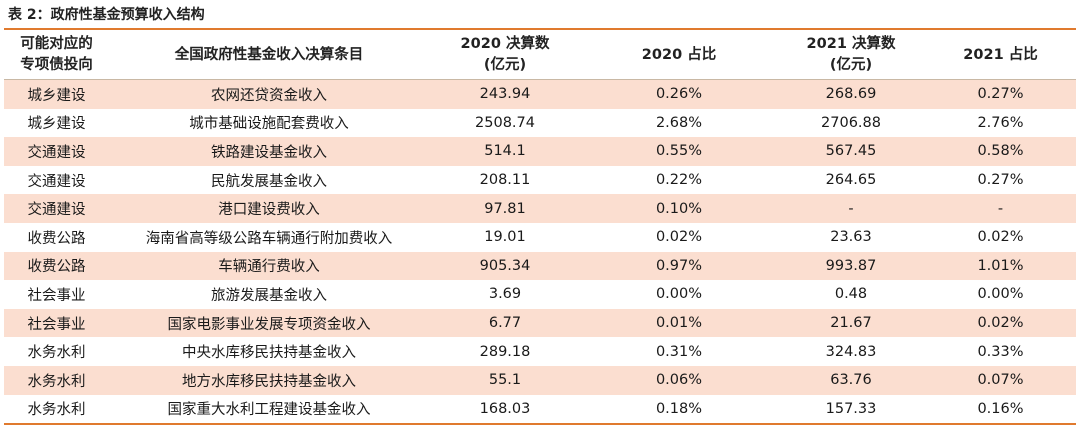 This screenshot has height=429, width=1080. Describe the element at coordinates (1000, 408) in the screenshot. I see `cell-2021-share: 0.16%` at that location.